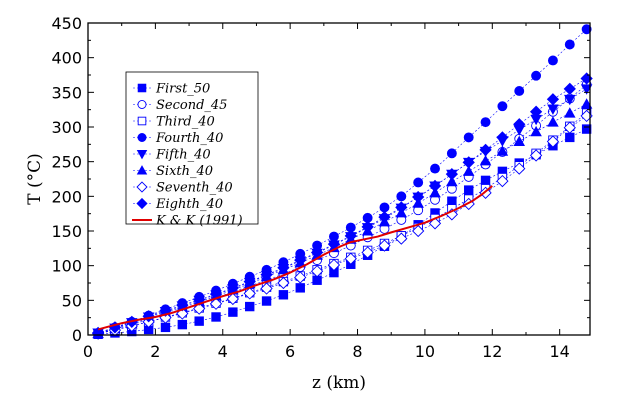 This screenshot has height=403, width=644. I want to click on y-tick-label: 150, so click(66, 231).